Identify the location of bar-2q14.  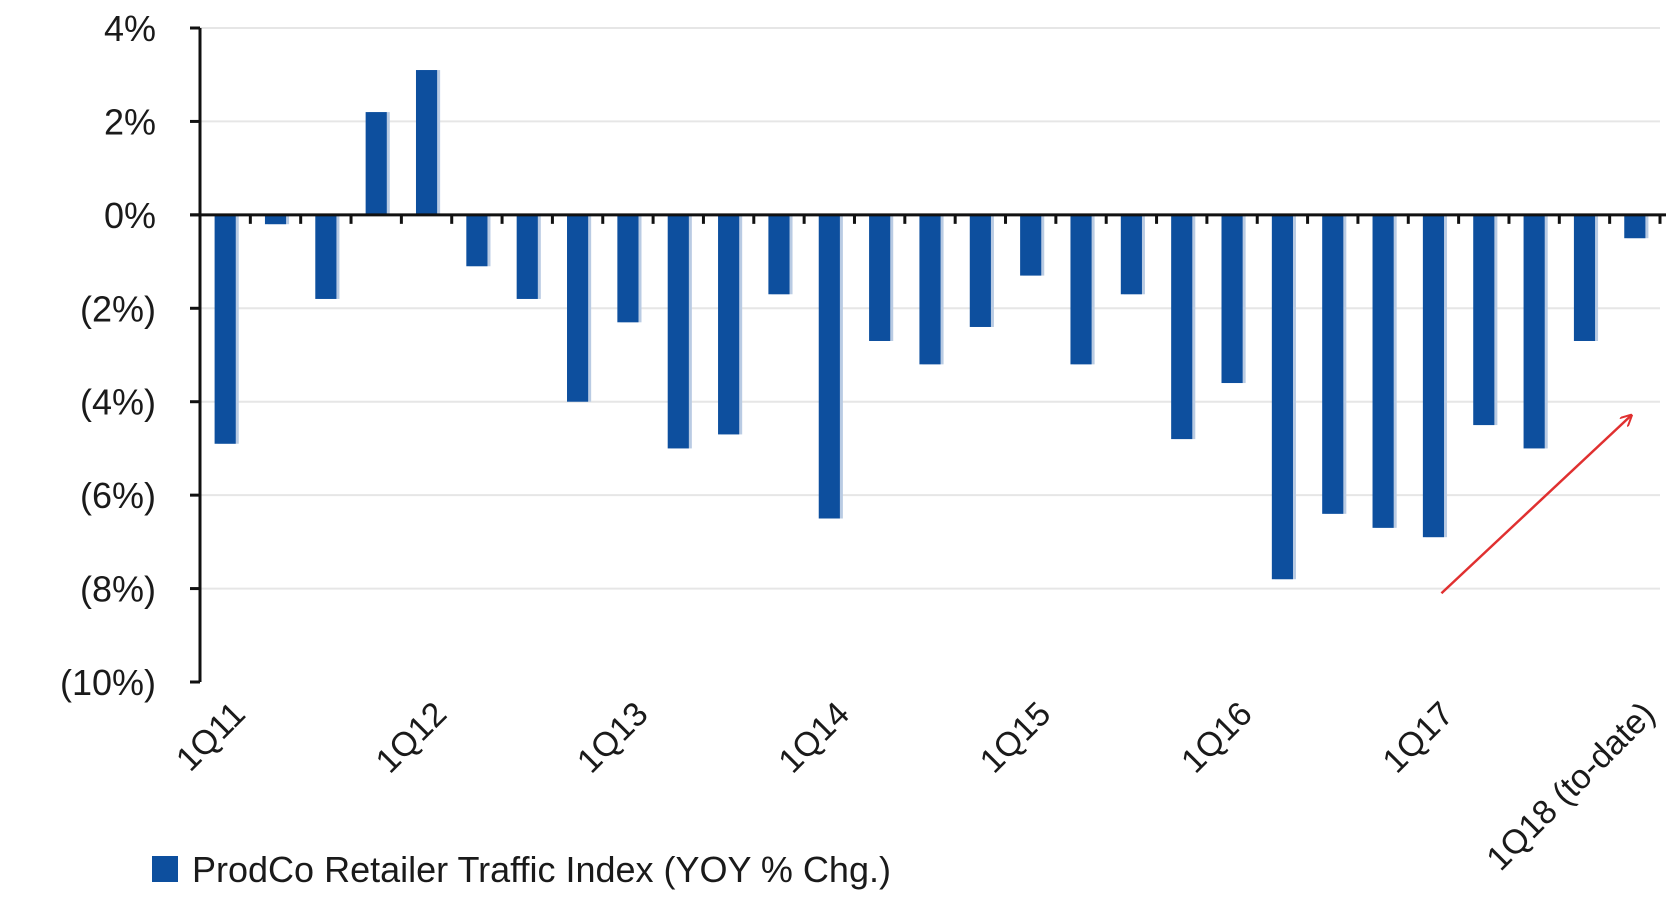
(880, 277).